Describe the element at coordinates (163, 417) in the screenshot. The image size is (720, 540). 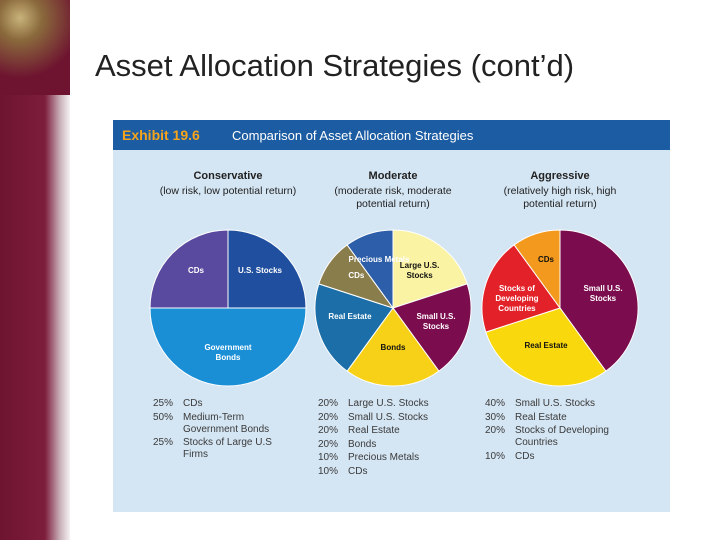
I see `legend-value: 50%` at that location.